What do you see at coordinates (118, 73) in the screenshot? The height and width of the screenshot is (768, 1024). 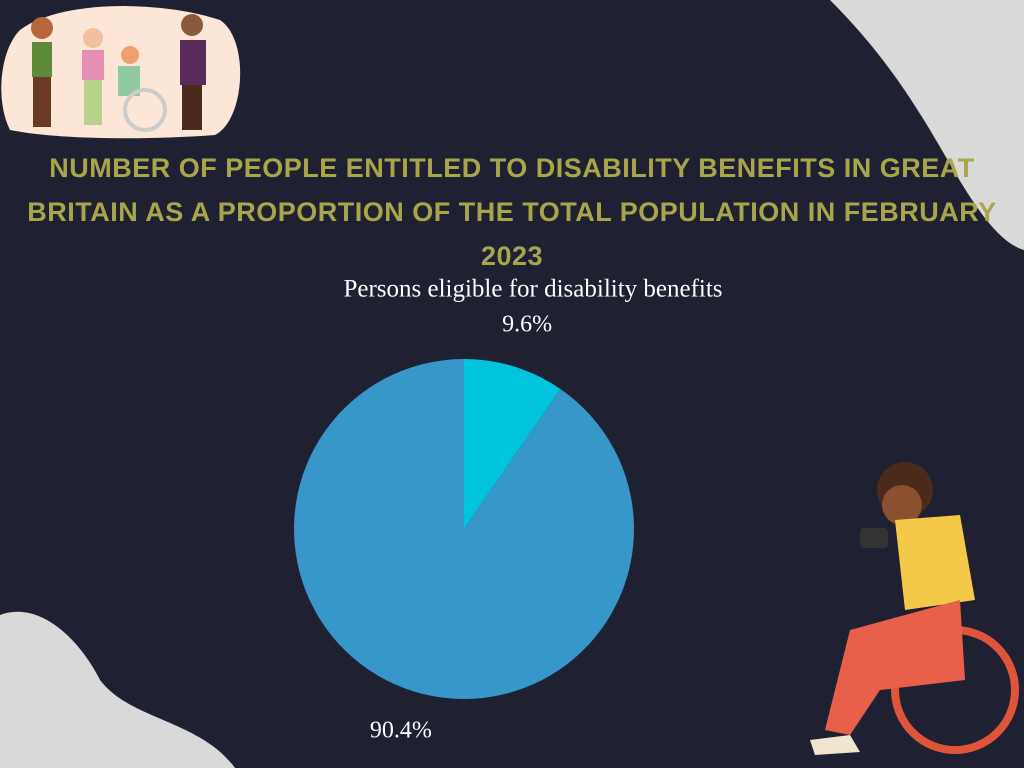 I see `illustration-people` at bounding box center [118, 73].